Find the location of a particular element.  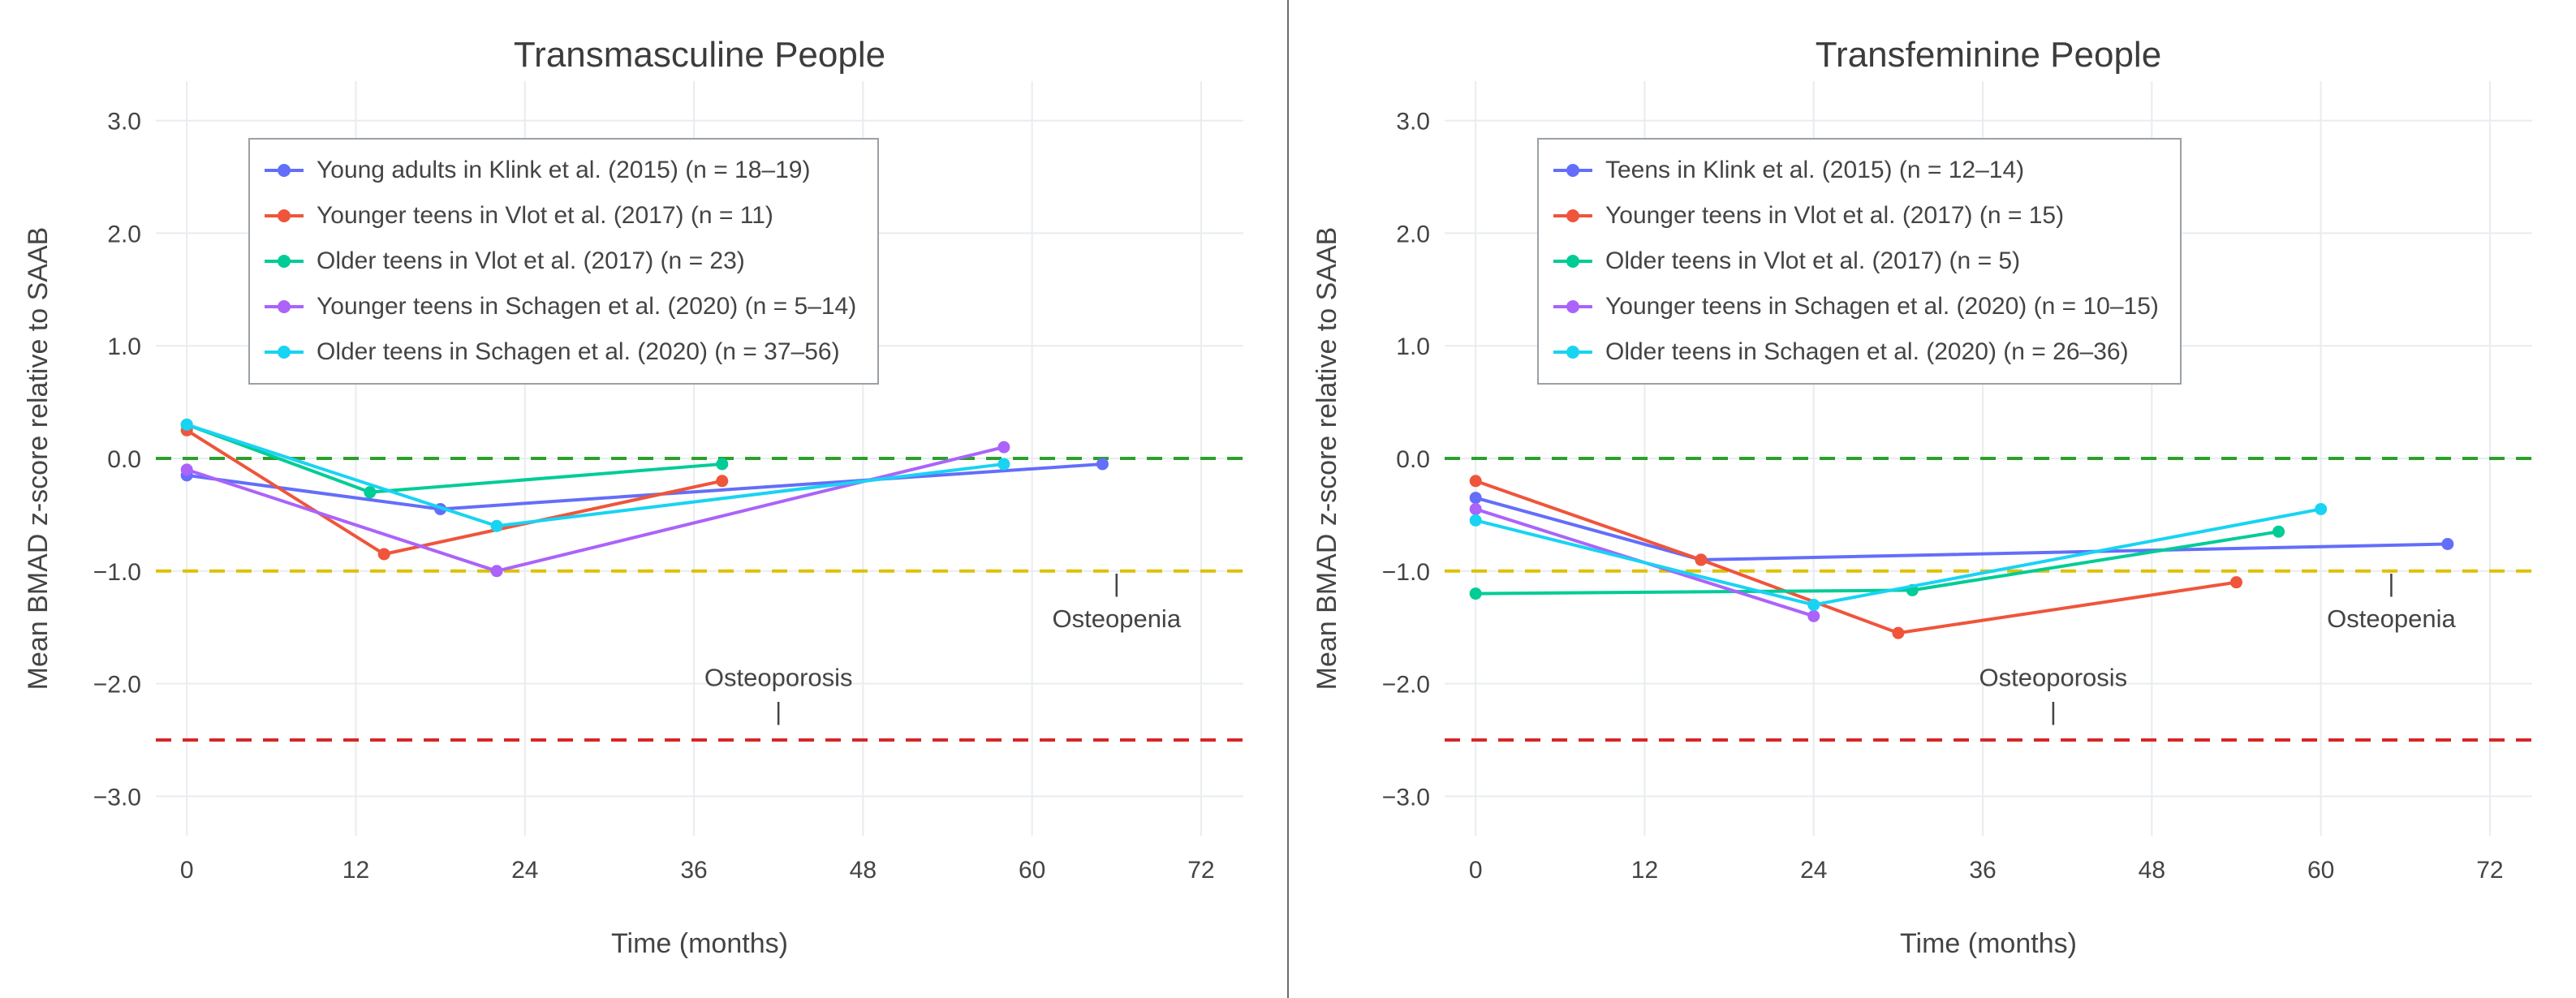

x-tick-label: 36 is located at coordinates (1982, 870).